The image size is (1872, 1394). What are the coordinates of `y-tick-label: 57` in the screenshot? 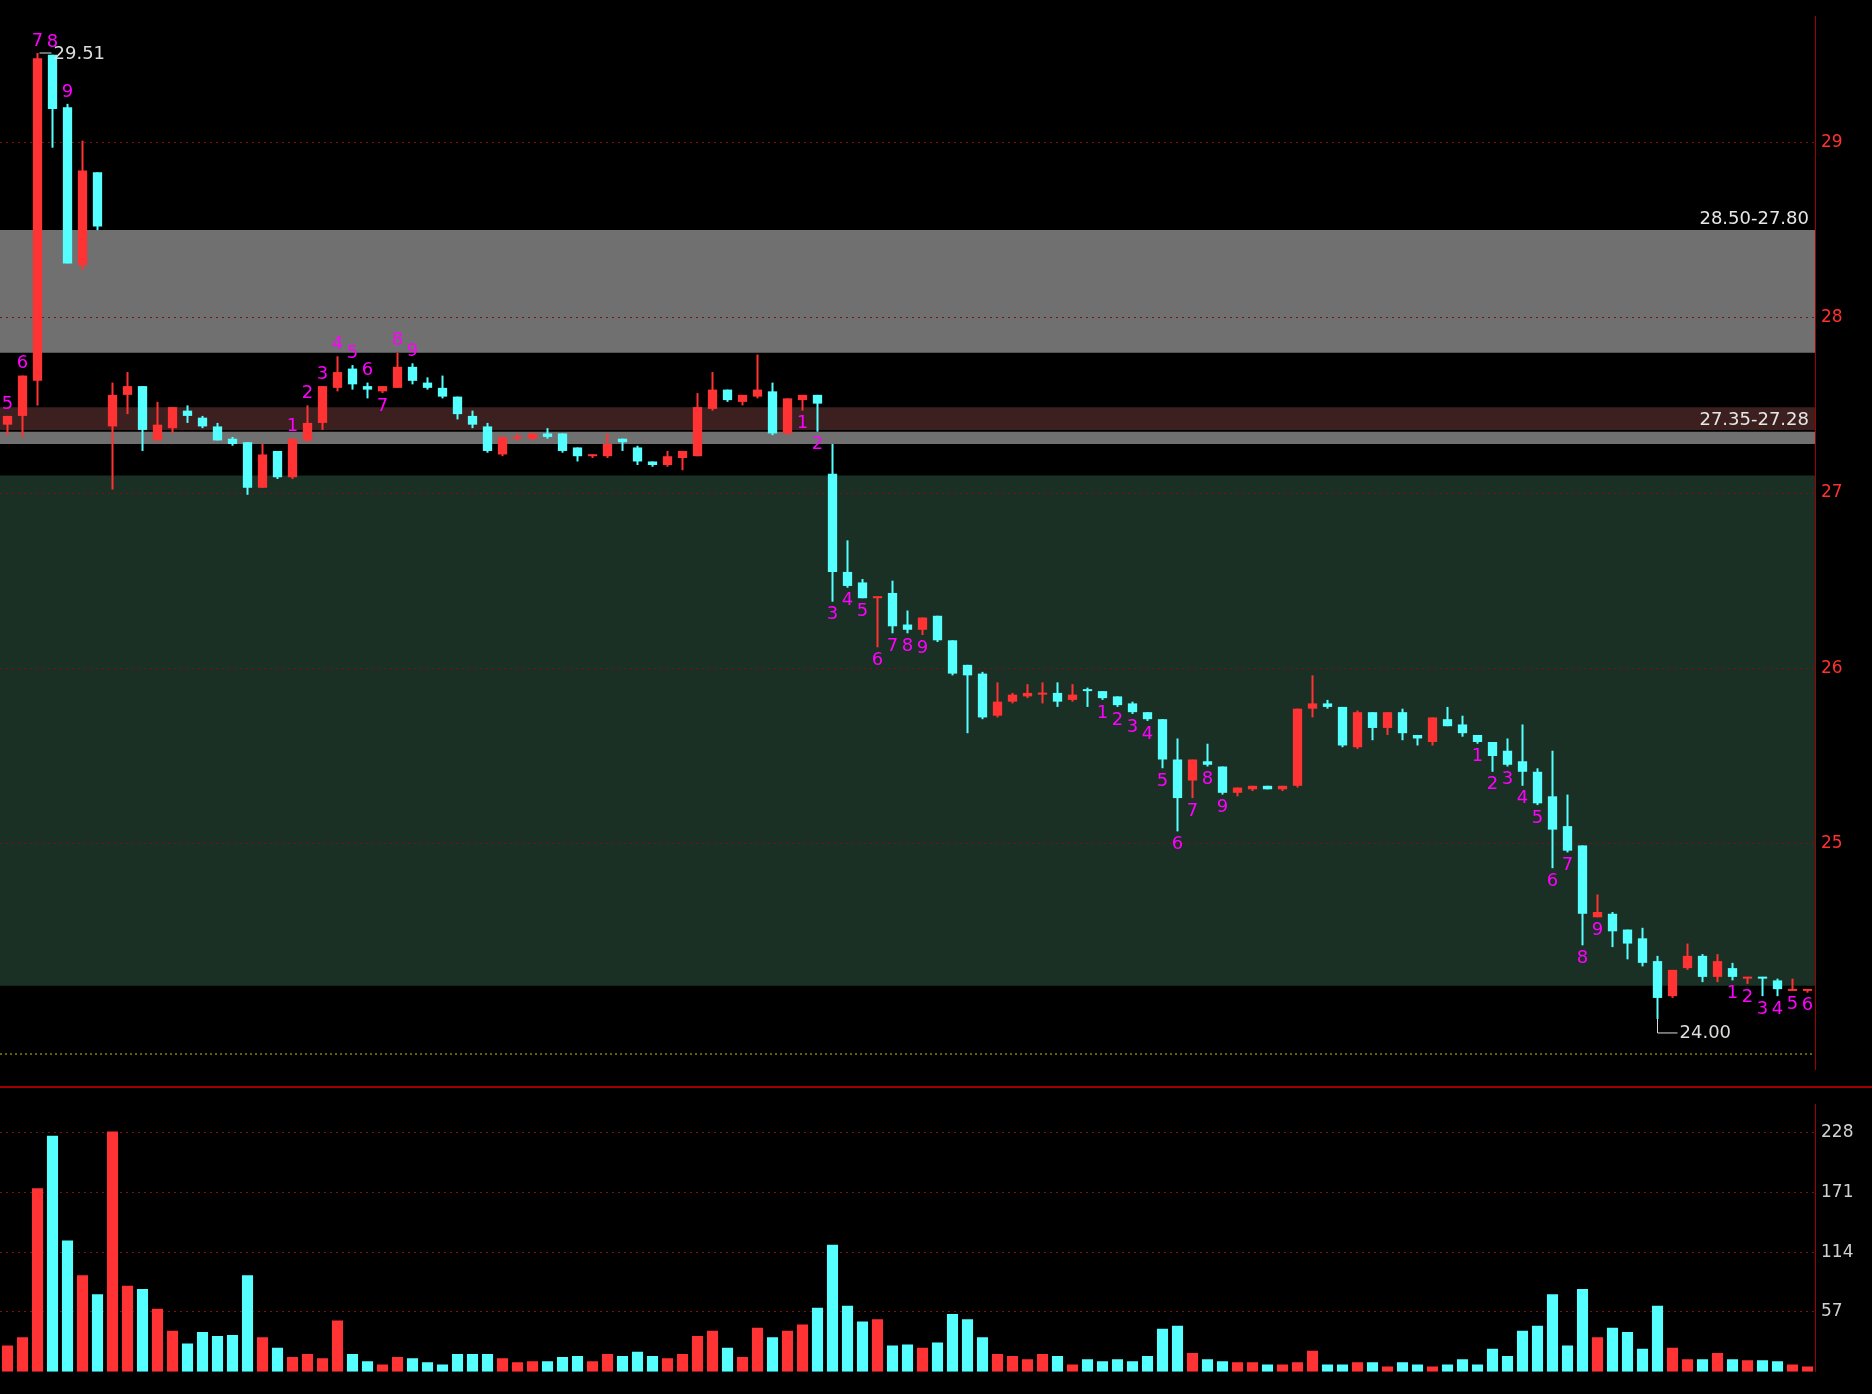 It's located at (1832, 1310).